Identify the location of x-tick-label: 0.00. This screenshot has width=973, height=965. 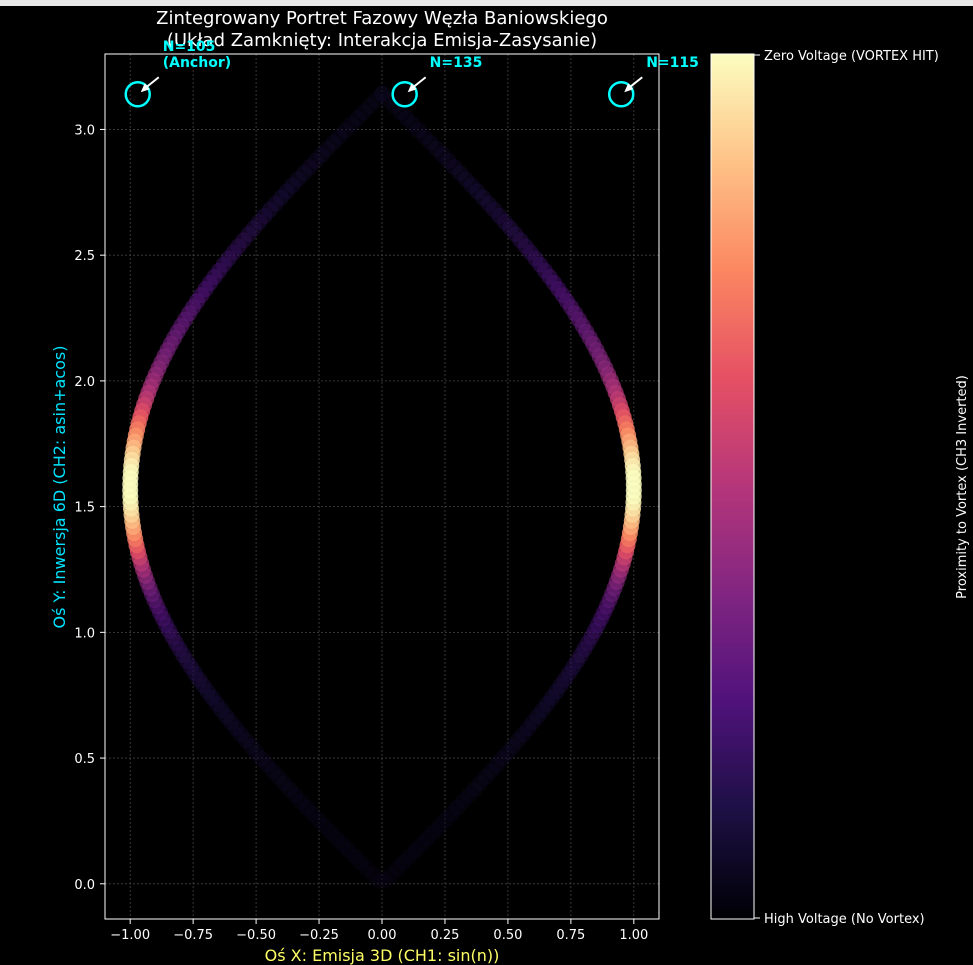
(382, 935).